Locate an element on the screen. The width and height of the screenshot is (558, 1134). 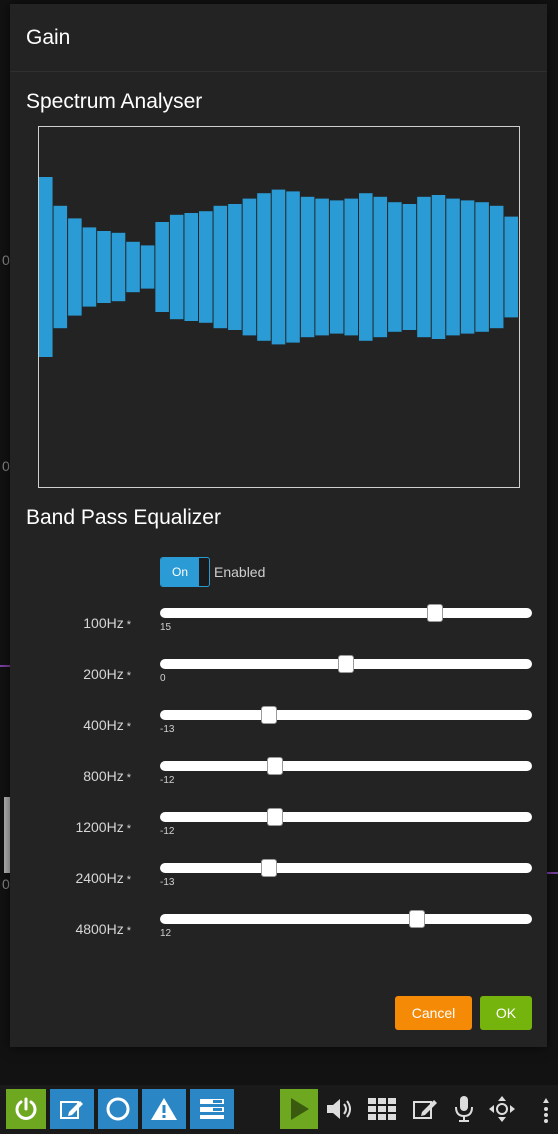
eq-band-value: 12 is located at coordinates (166, 933).